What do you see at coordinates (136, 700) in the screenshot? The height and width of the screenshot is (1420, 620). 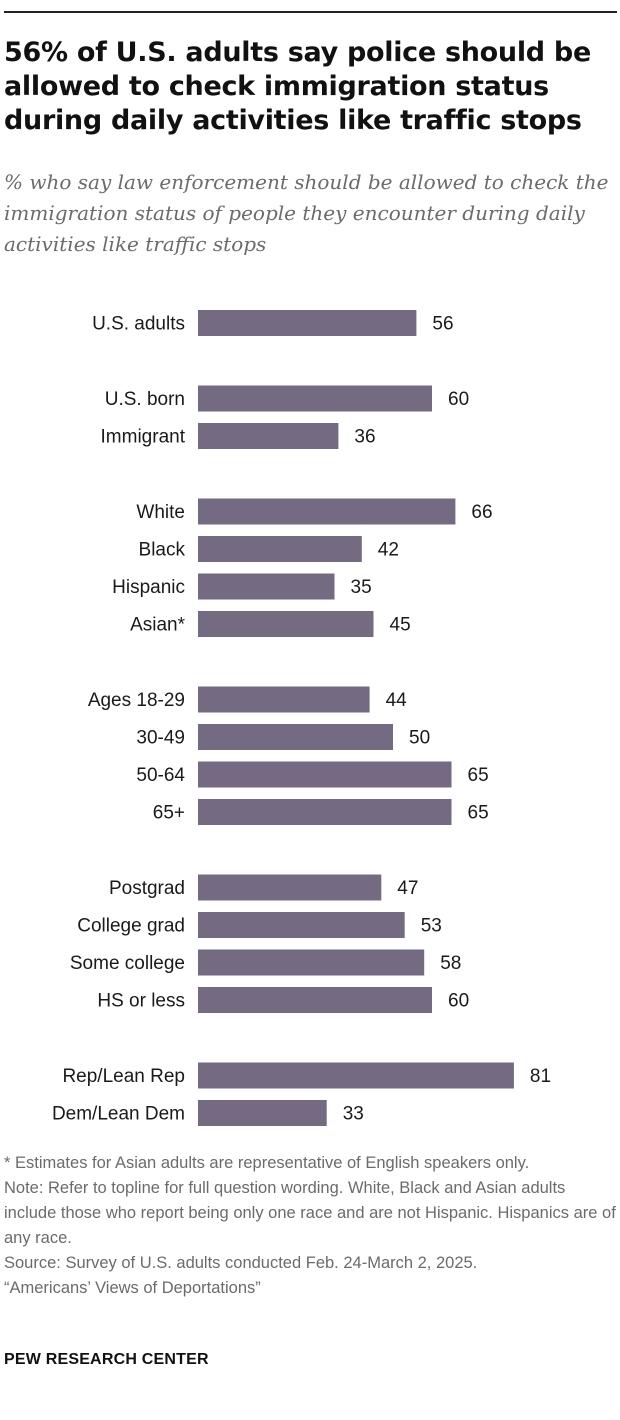 I see `category-label-ages-18-29: Ages 18-29` at bounding box center [136, 700].